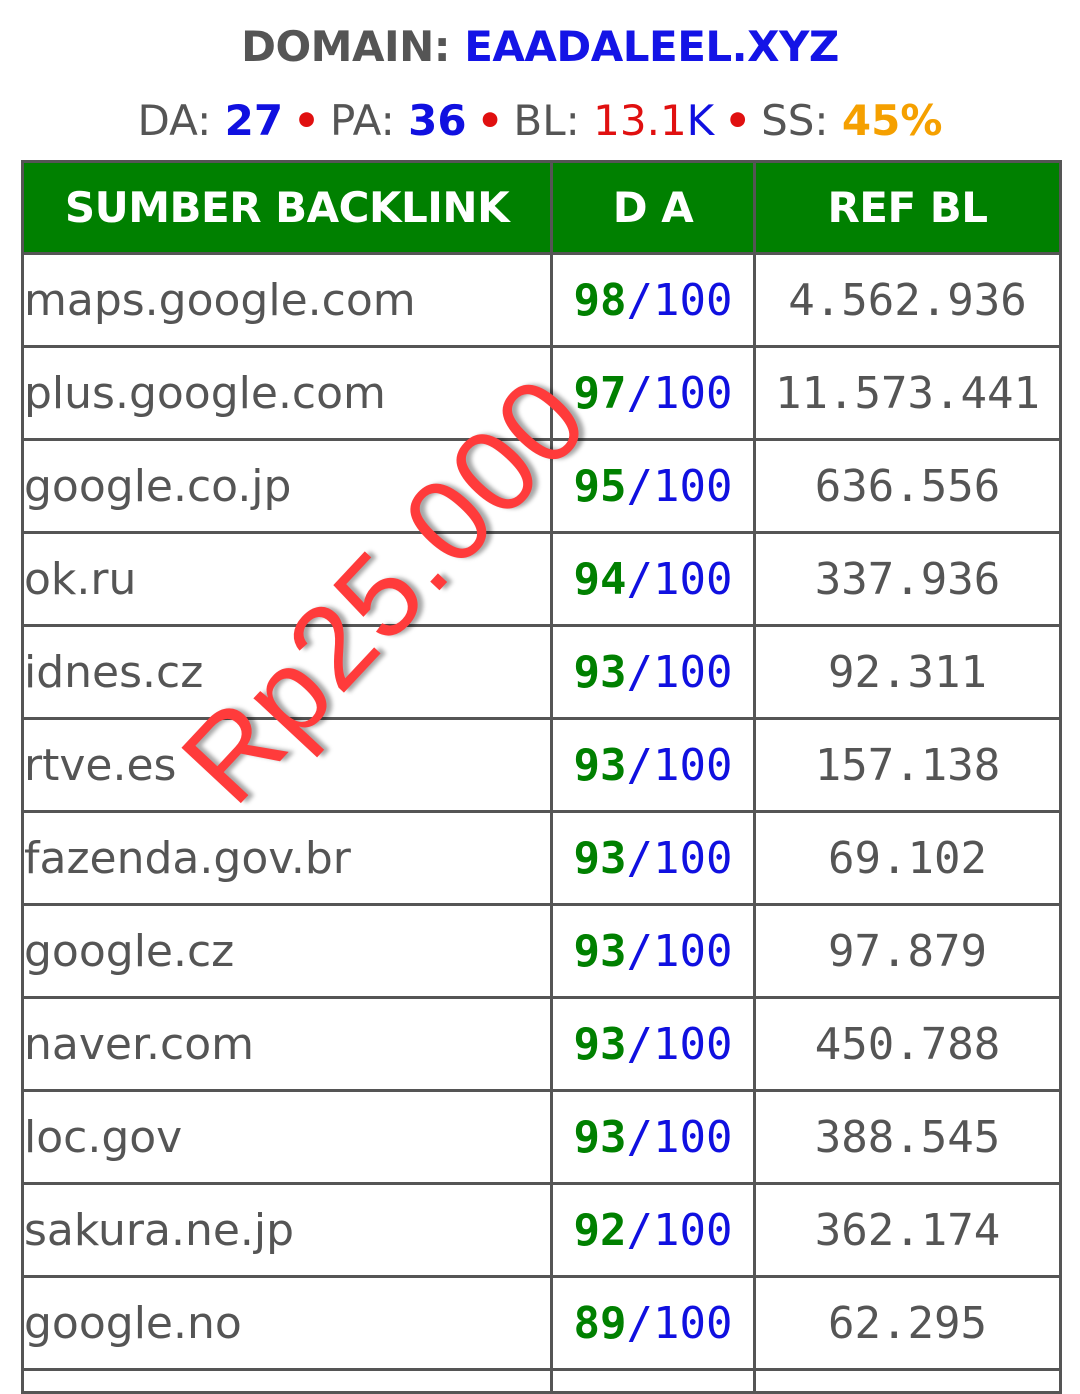  Describe the element at coordinates (600, 393) in the screenshot. I see `da-score: 97` at that location.